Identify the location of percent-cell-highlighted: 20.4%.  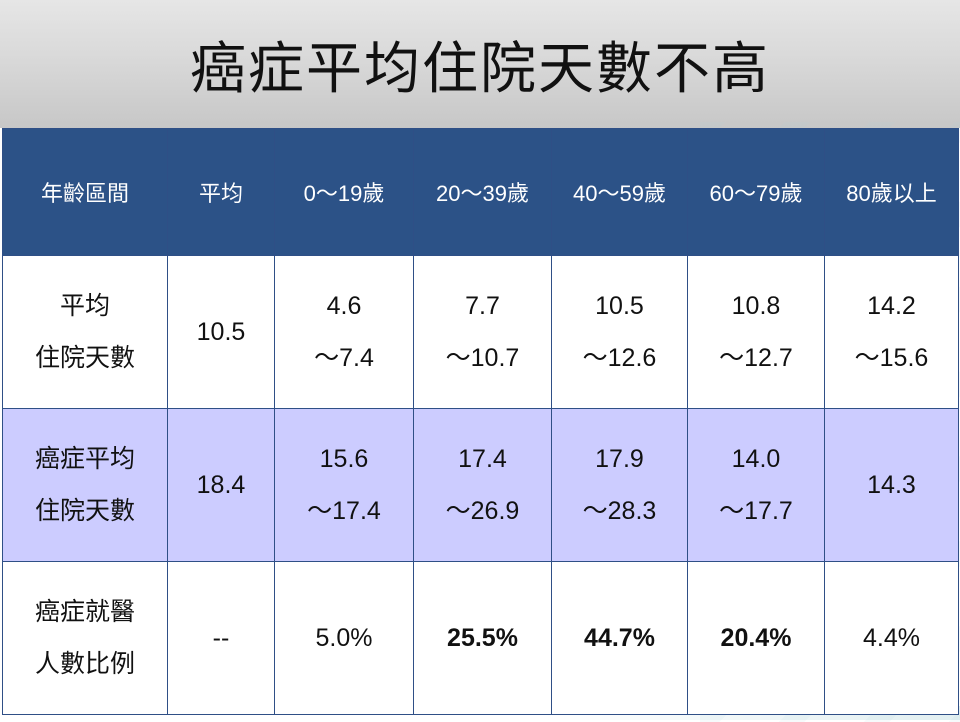
(756, 638).